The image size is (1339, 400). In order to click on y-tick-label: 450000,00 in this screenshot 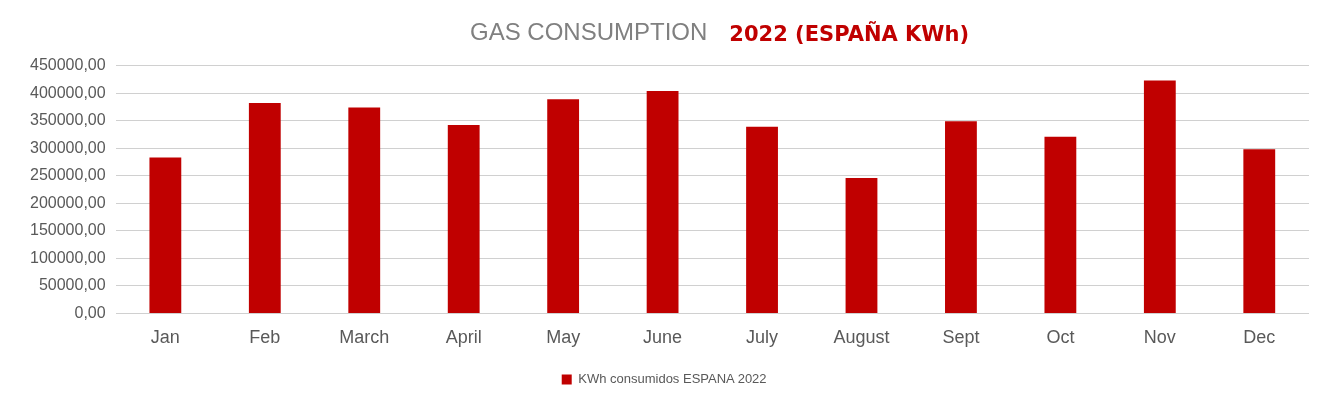, I will do `click(67, 65)`.